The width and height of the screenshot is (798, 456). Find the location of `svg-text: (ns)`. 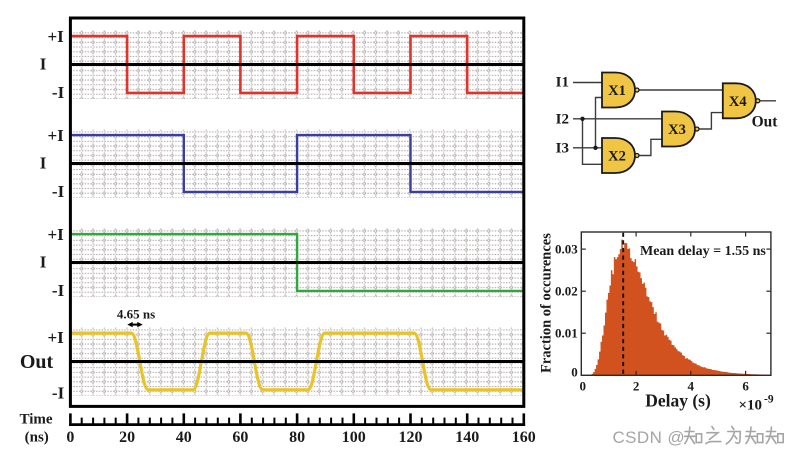

svg-text: (ns) is located at coordinates (37, 438).